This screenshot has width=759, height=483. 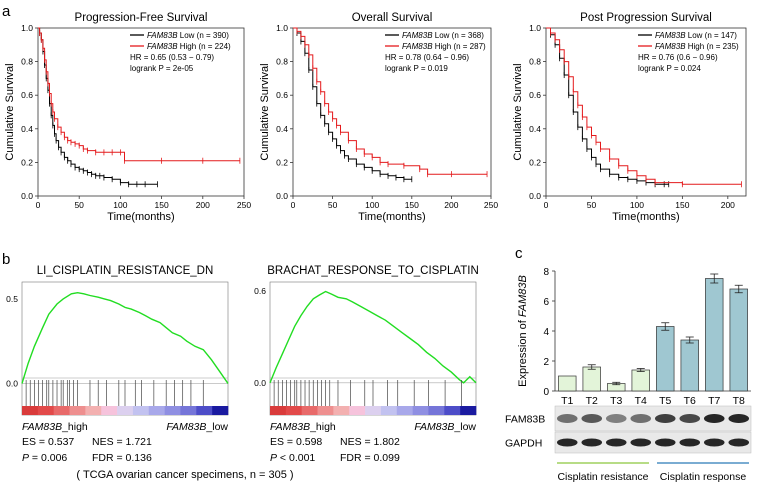 What do you see at coordinates (282, 196) in the screenshot?
I see `km-y-tick-label: 0.0` at bounding box center [282, 196].